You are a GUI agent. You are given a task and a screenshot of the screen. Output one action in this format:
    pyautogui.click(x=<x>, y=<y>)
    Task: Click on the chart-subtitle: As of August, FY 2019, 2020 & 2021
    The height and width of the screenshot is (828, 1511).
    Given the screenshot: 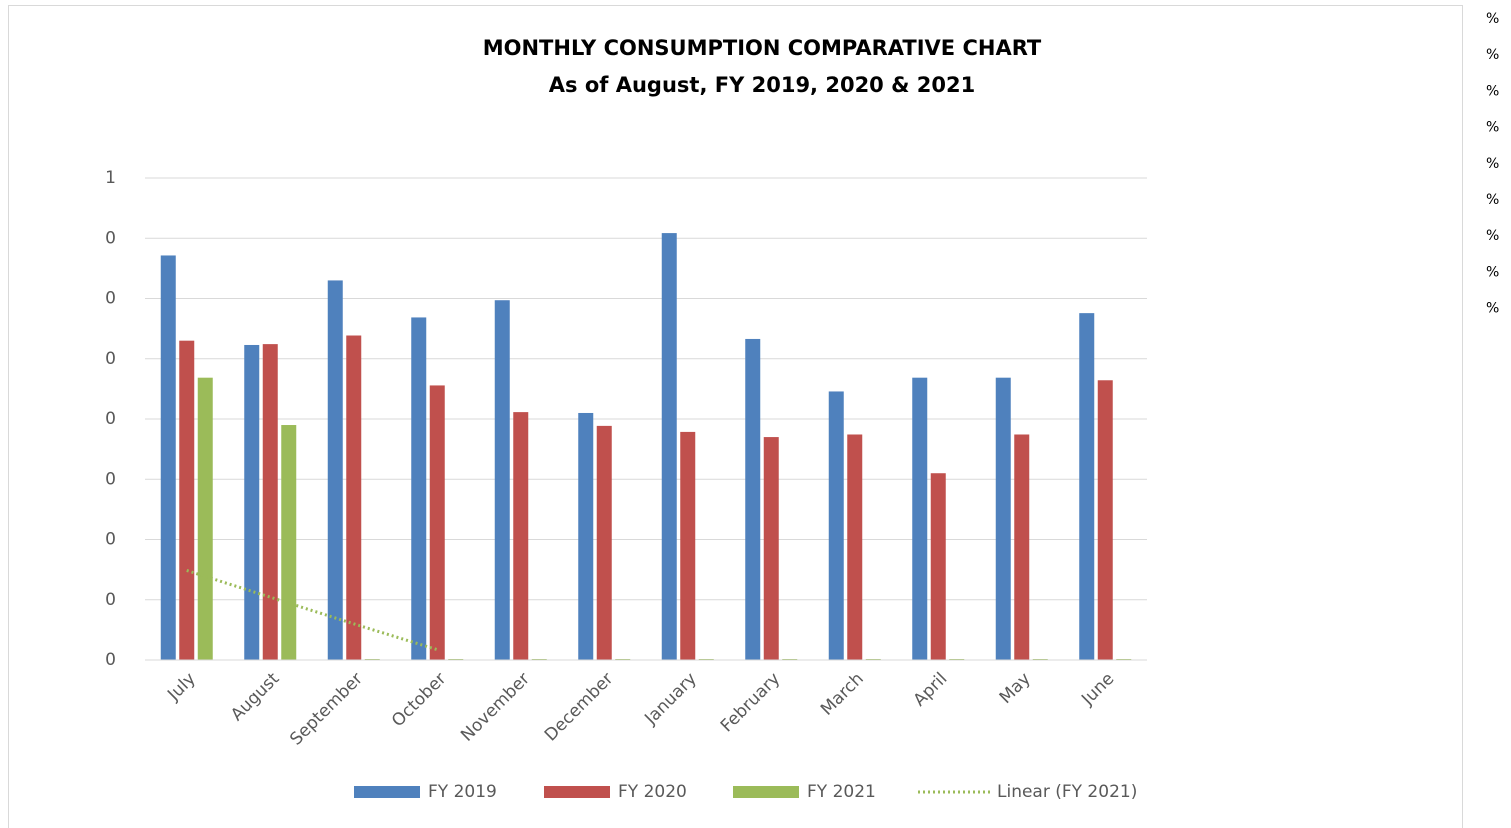 What is the action you would take?
    pyautogui.click(x=762, y=85)
    